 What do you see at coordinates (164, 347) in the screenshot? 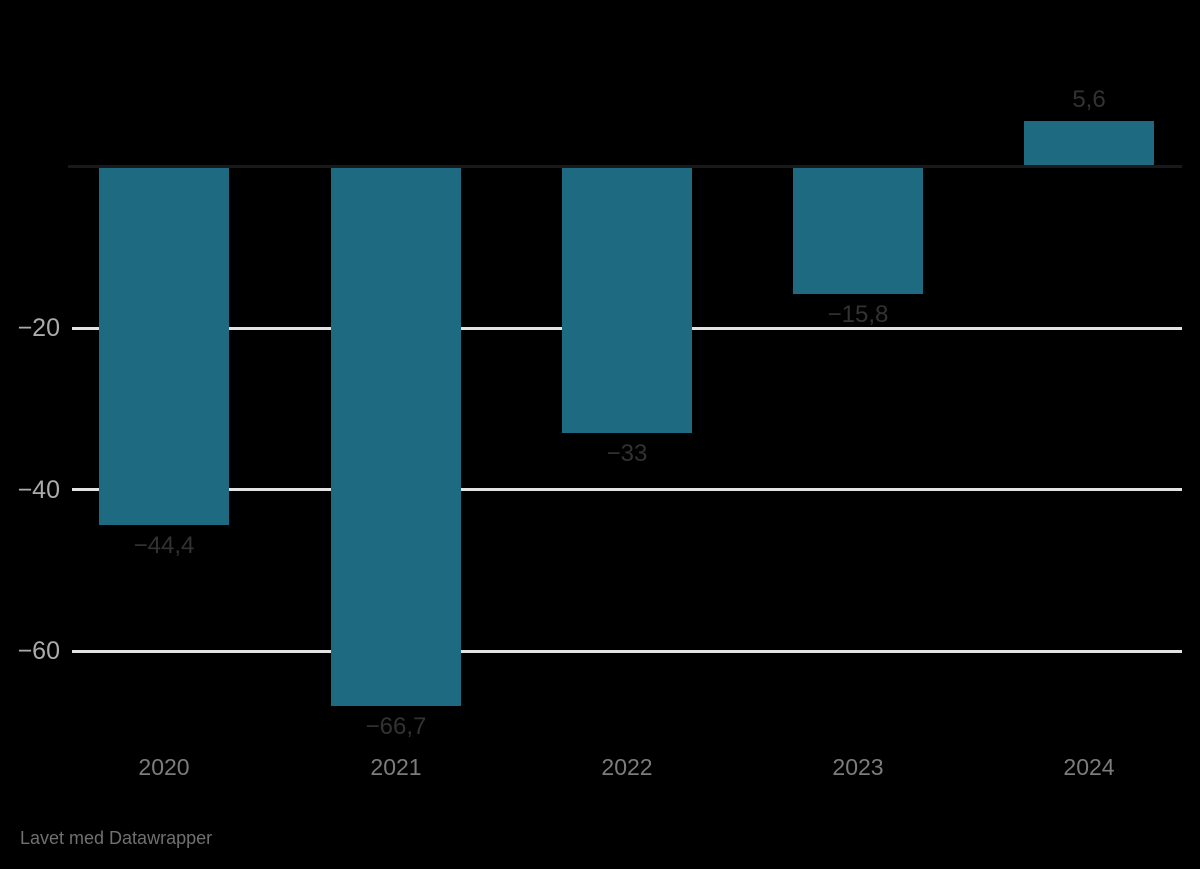
I see `bar-2020` at bounding box center [164, 347].